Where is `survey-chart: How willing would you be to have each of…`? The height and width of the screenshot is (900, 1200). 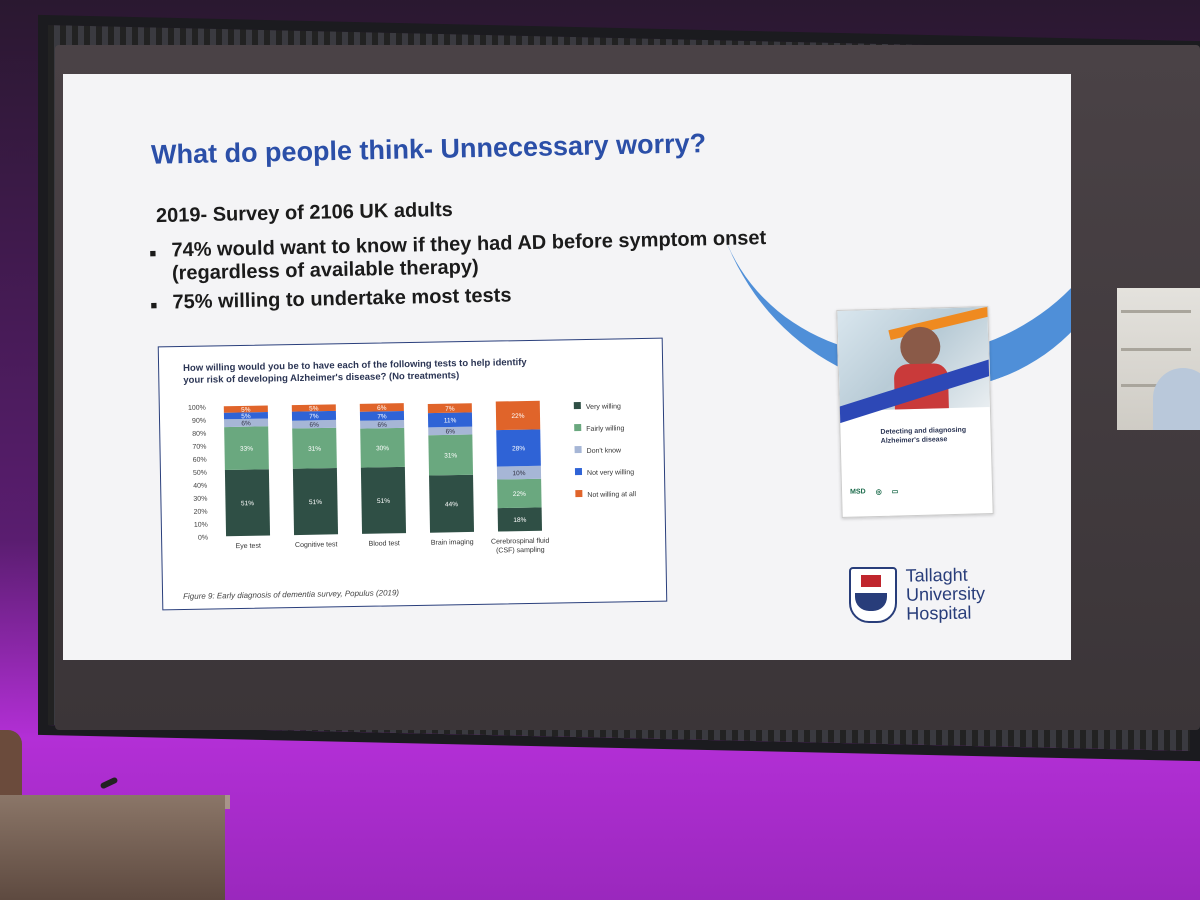
survey-chart: How willing would you be to have each of… is located at coordinates (412, 474).